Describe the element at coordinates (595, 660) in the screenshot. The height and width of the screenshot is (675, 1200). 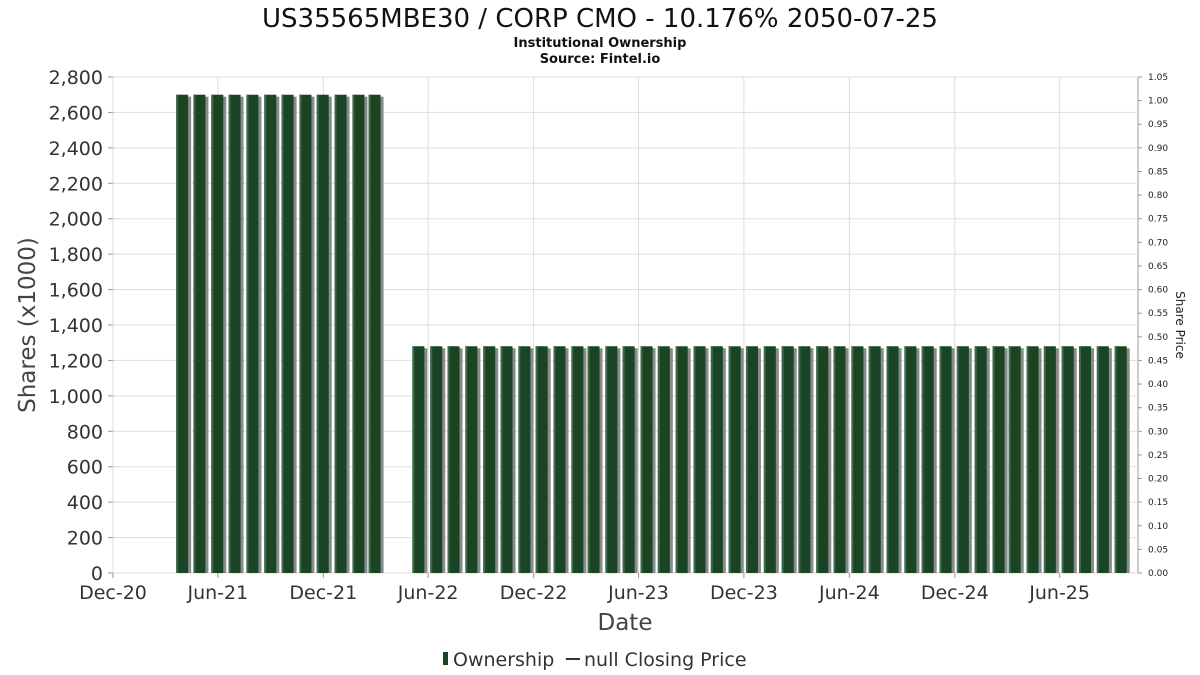
I see `legend: Ownership null Closing Price` at that location.